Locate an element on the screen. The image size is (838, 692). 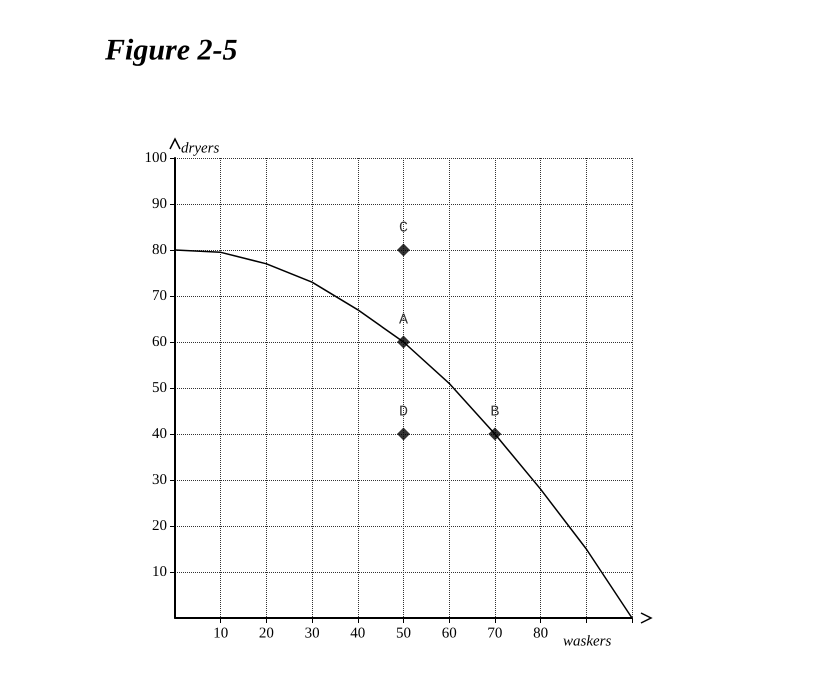
x-tick-label: 50 is located at coordinates (403, 634).